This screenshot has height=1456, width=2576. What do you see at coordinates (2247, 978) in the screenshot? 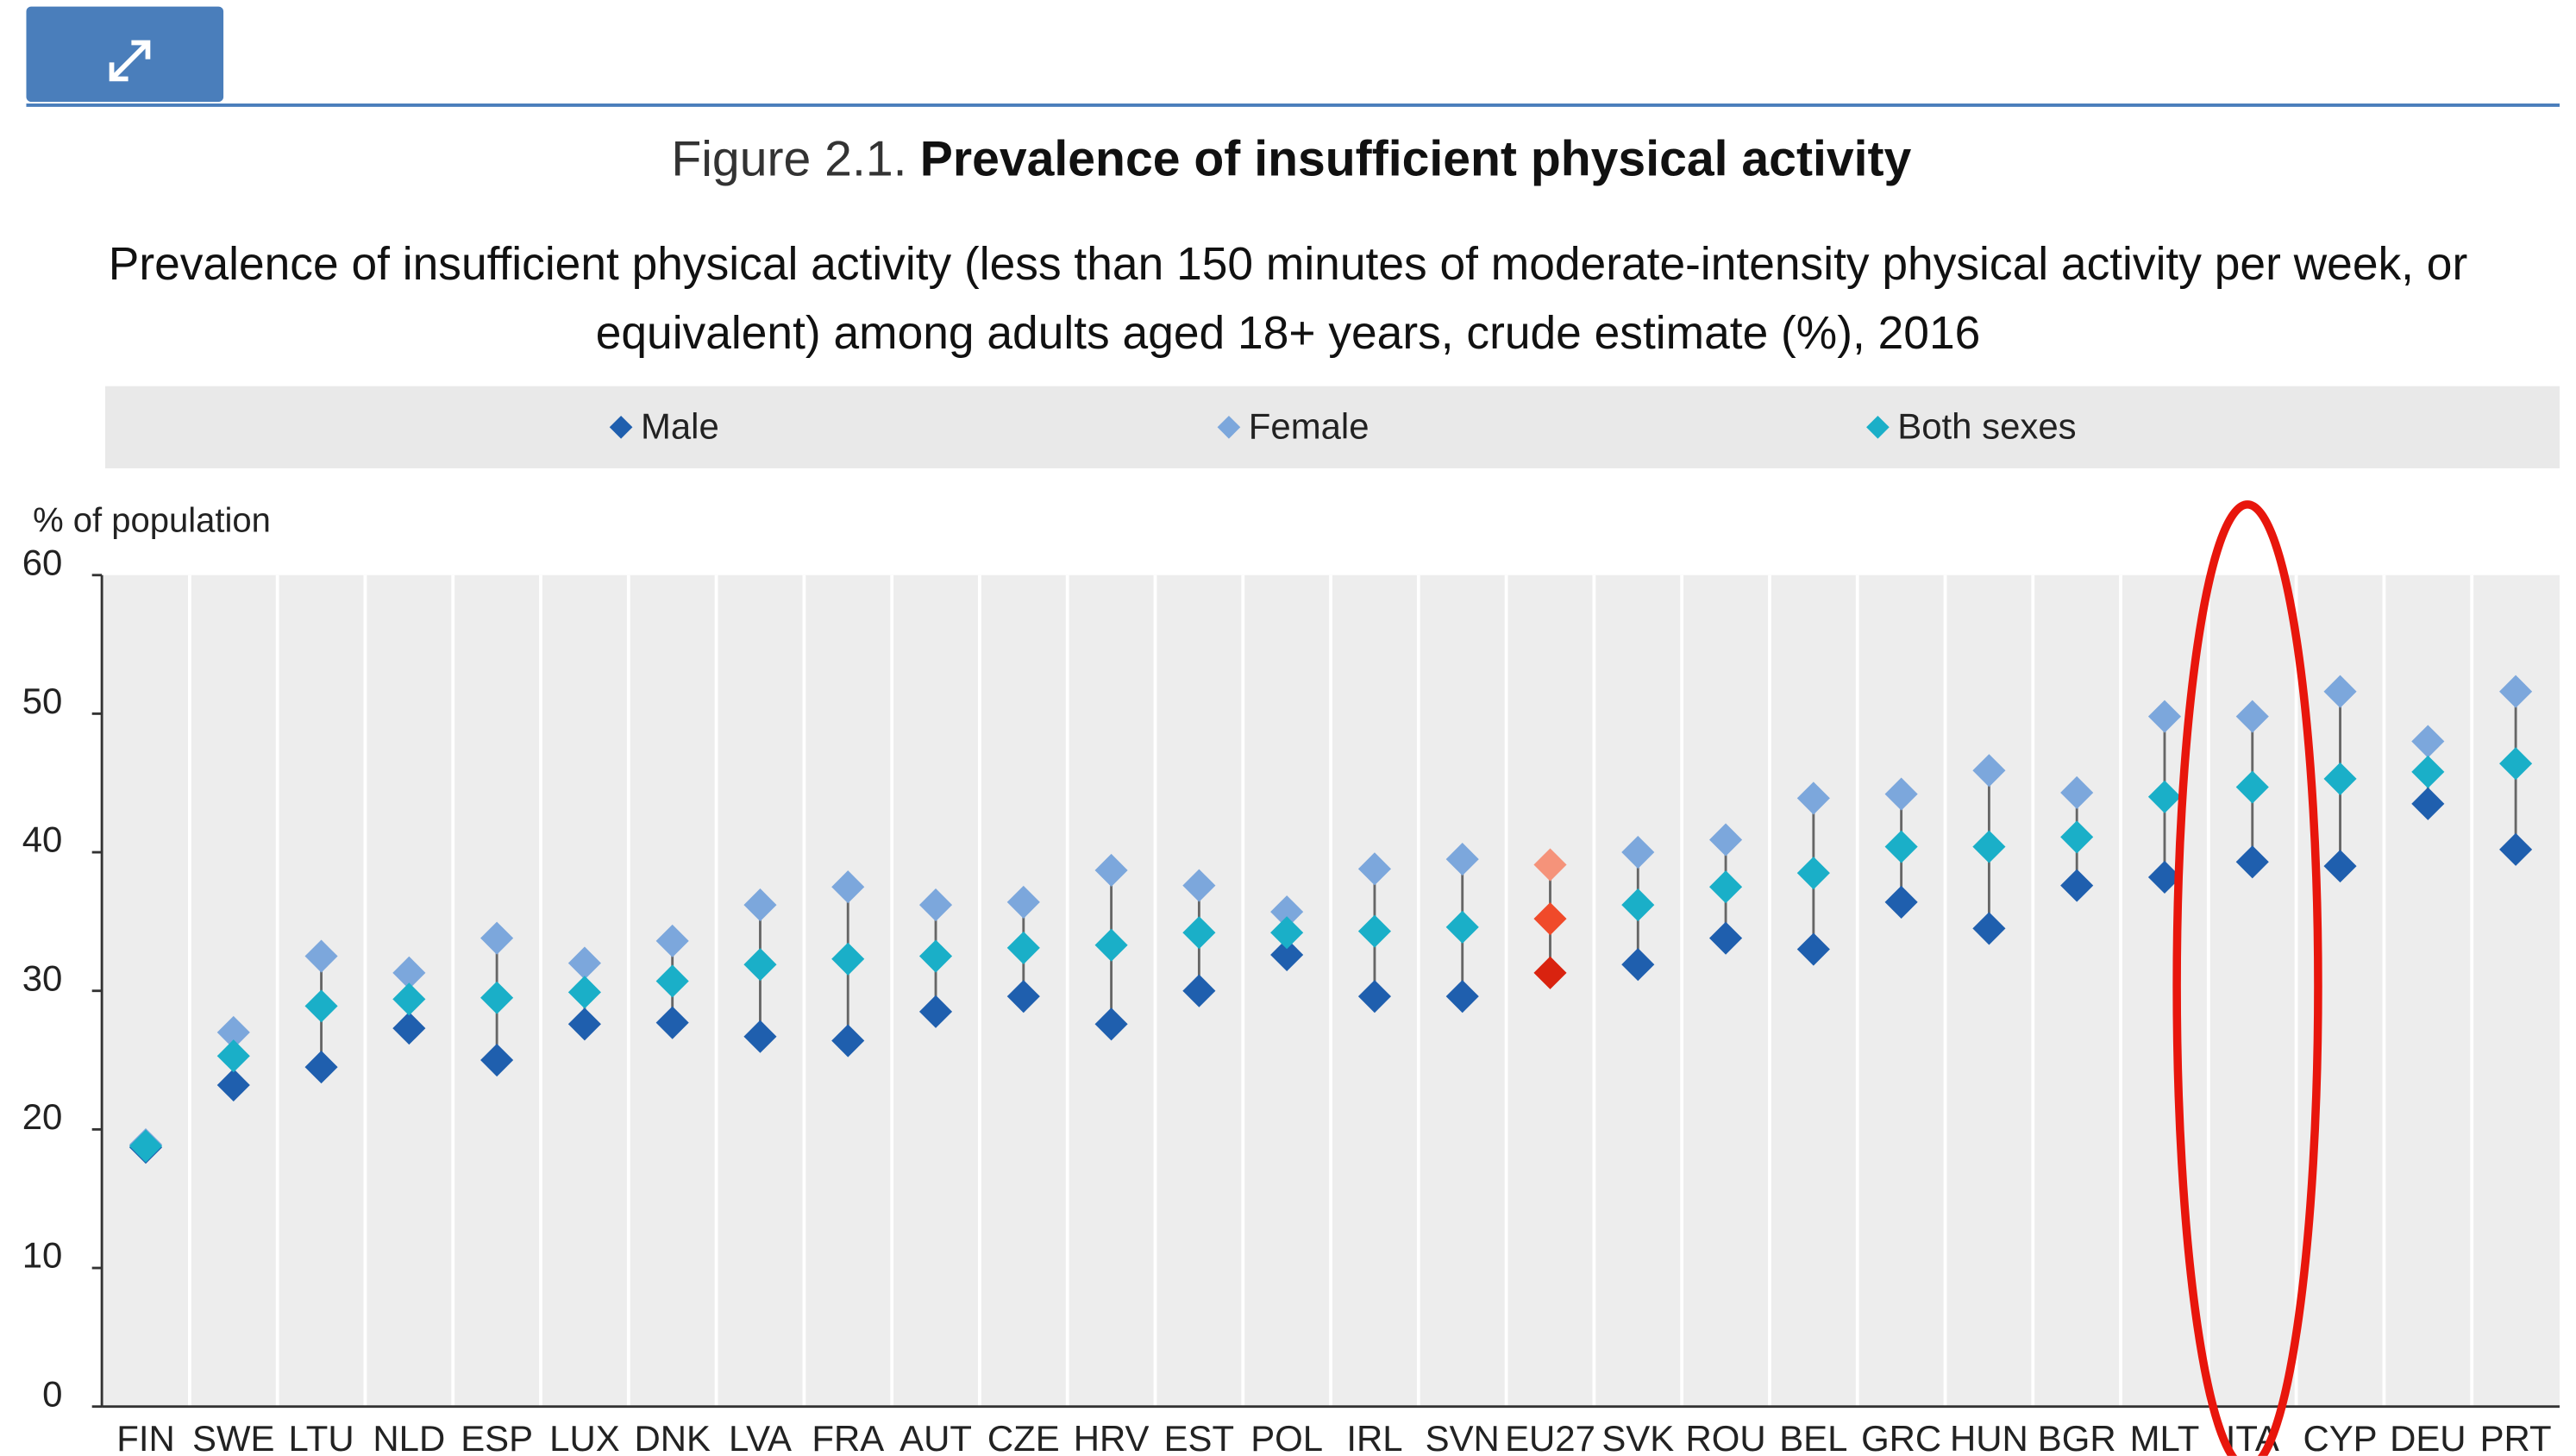
I see `highlight-ellipse` at bounding box center [2247, 978].